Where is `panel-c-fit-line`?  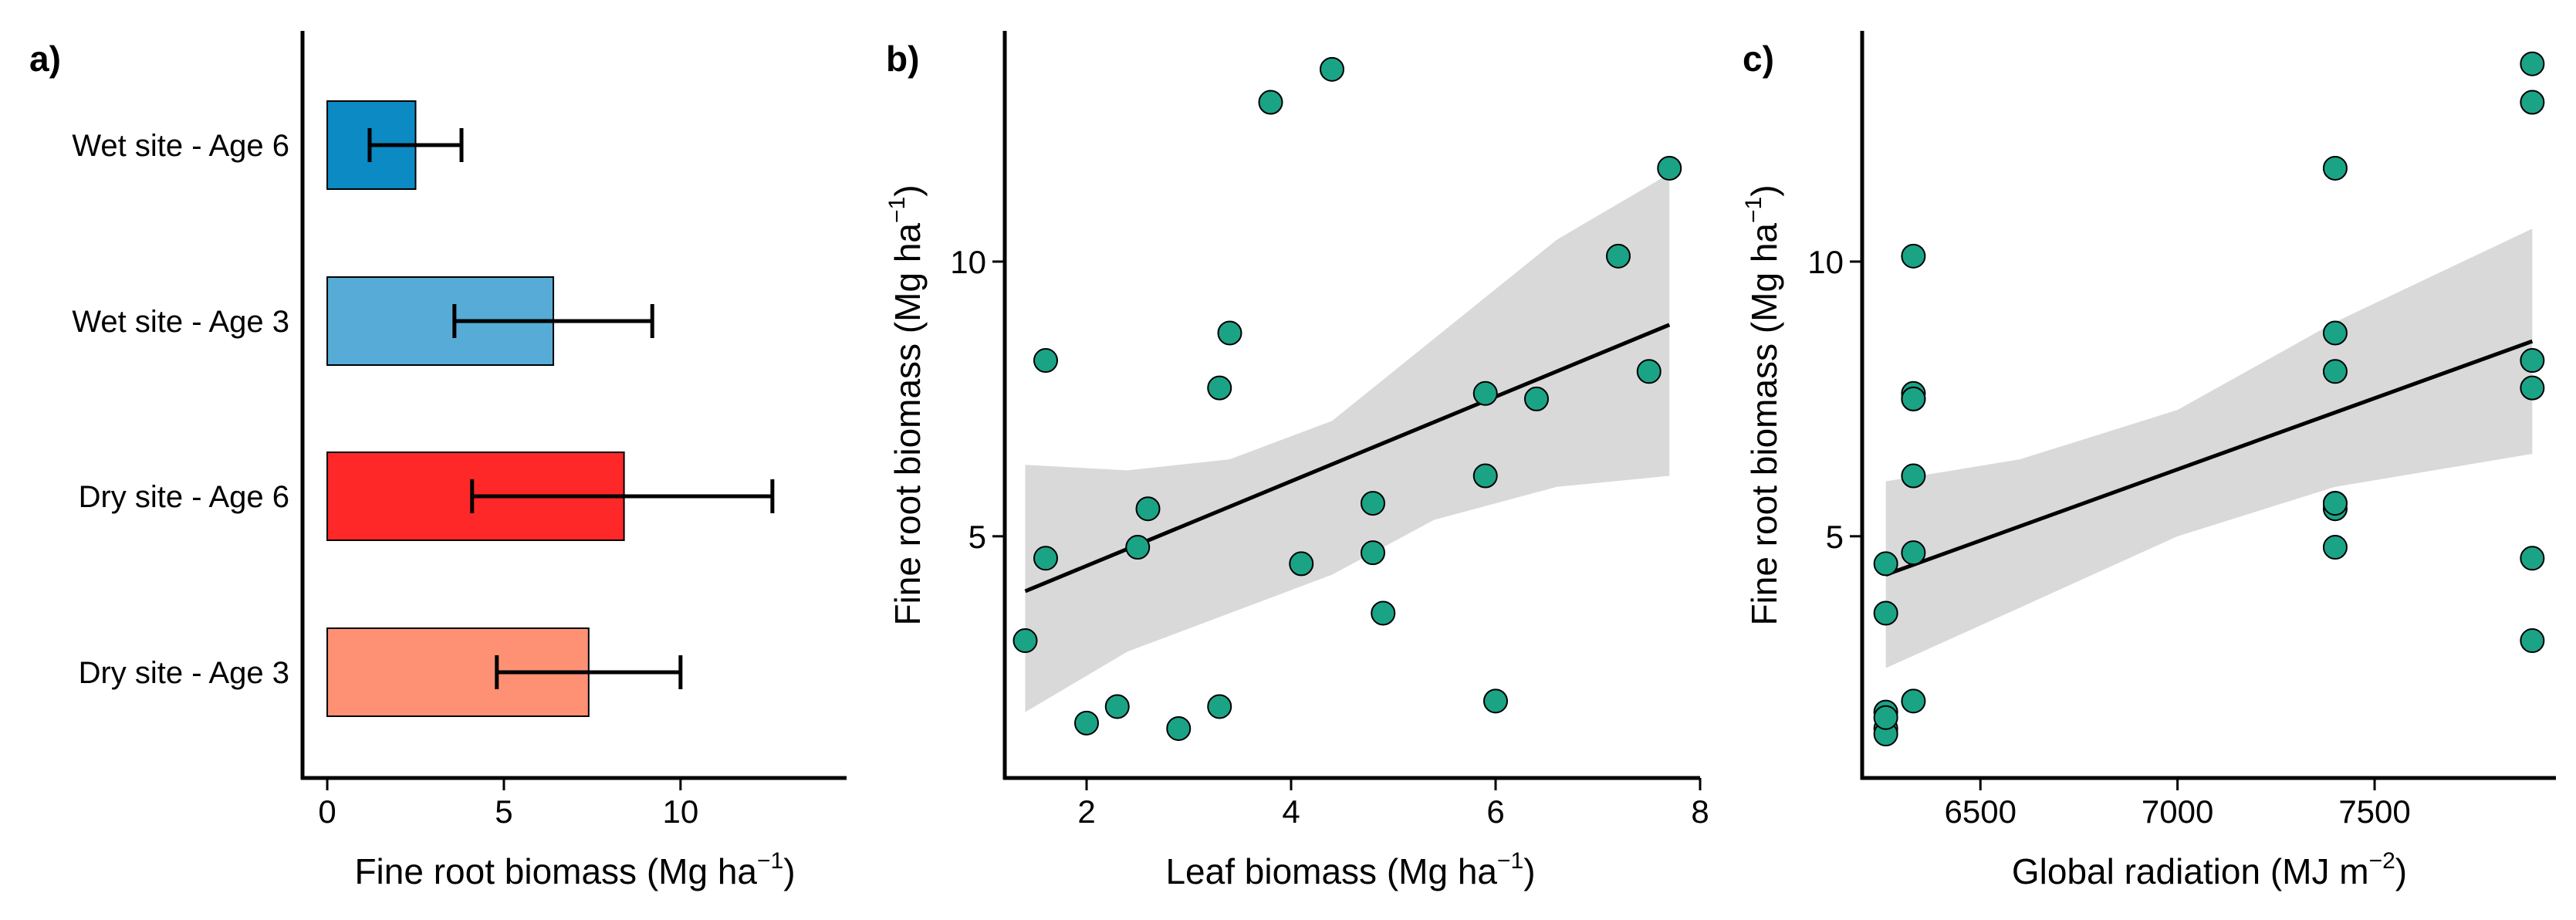
panel-c-fit-line is located at coordinates (2209, 458).